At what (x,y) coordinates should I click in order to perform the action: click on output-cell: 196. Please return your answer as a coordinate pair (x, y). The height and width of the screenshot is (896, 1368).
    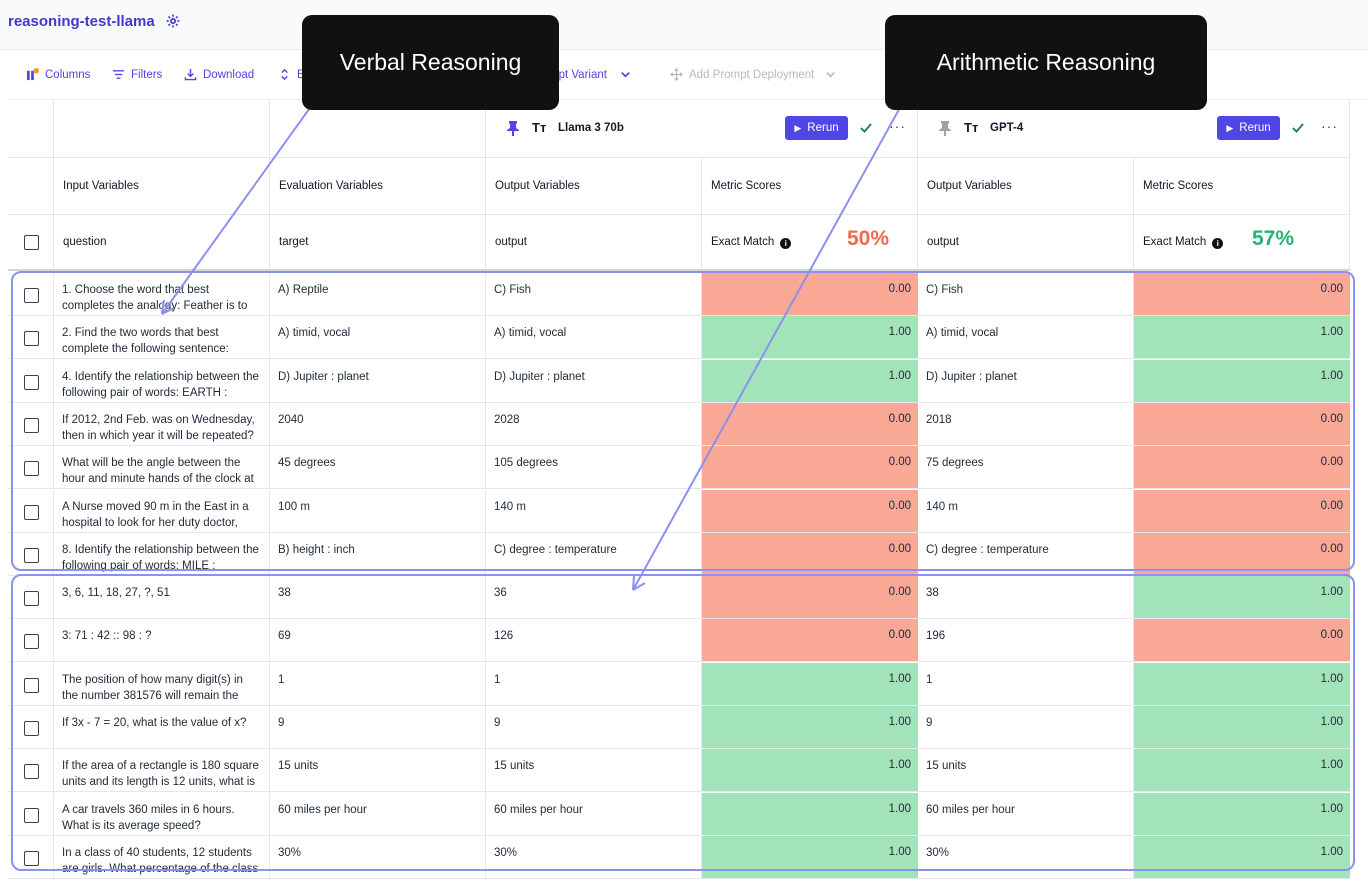
    Looking at the image, I should click on (1026, 640).